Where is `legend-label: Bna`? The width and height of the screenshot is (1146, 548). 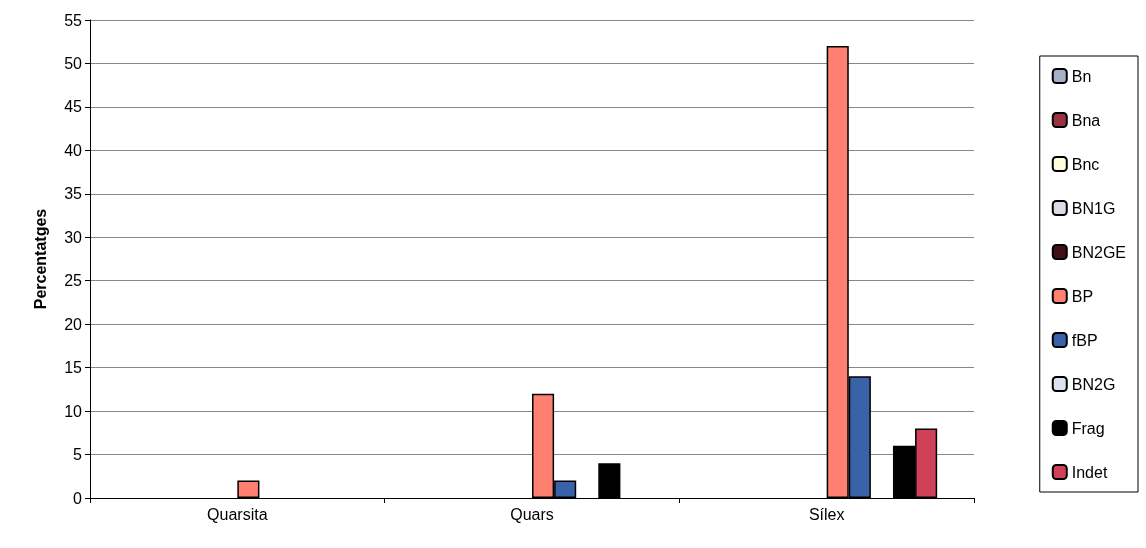
legend-label: Bna is located at coordinates (1086, 120).